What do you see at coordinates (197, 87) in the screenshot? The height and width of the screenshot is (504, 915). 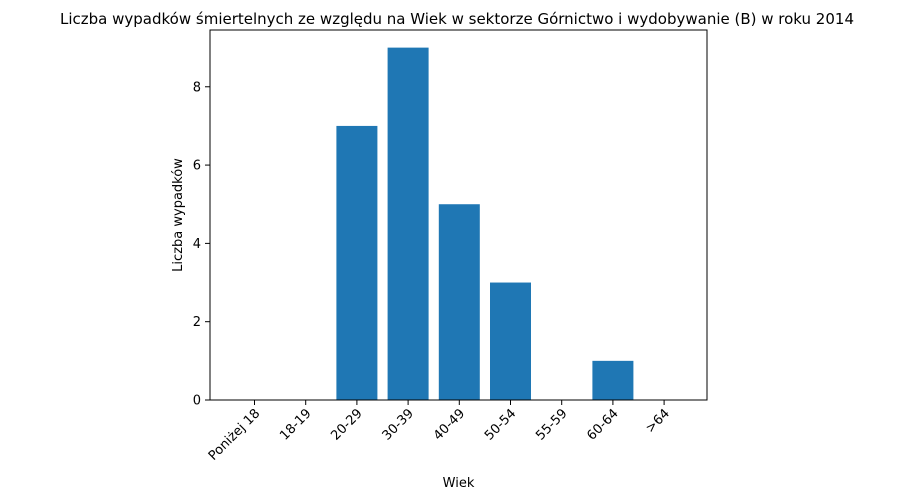 I see `y-tick-label: 8` at bounding box center [197, 87].